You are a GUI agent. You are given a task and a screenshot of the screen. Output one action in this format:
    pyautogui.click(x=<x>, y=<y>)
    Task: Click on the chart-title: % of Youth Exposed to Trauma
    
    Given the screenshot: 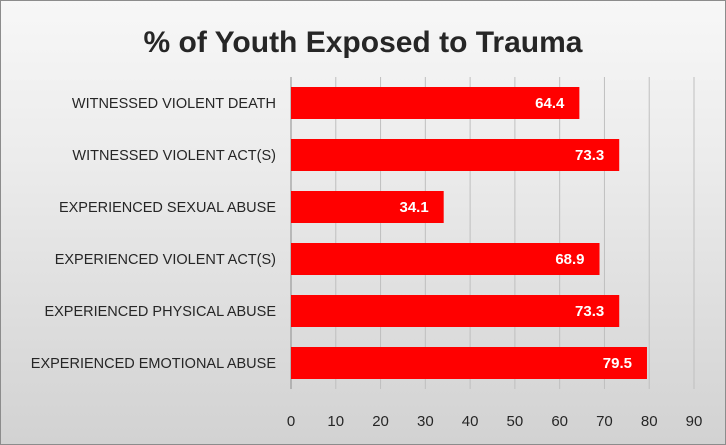 What is the action you would take?
    pyautogui.click(x=363, y=42)
    